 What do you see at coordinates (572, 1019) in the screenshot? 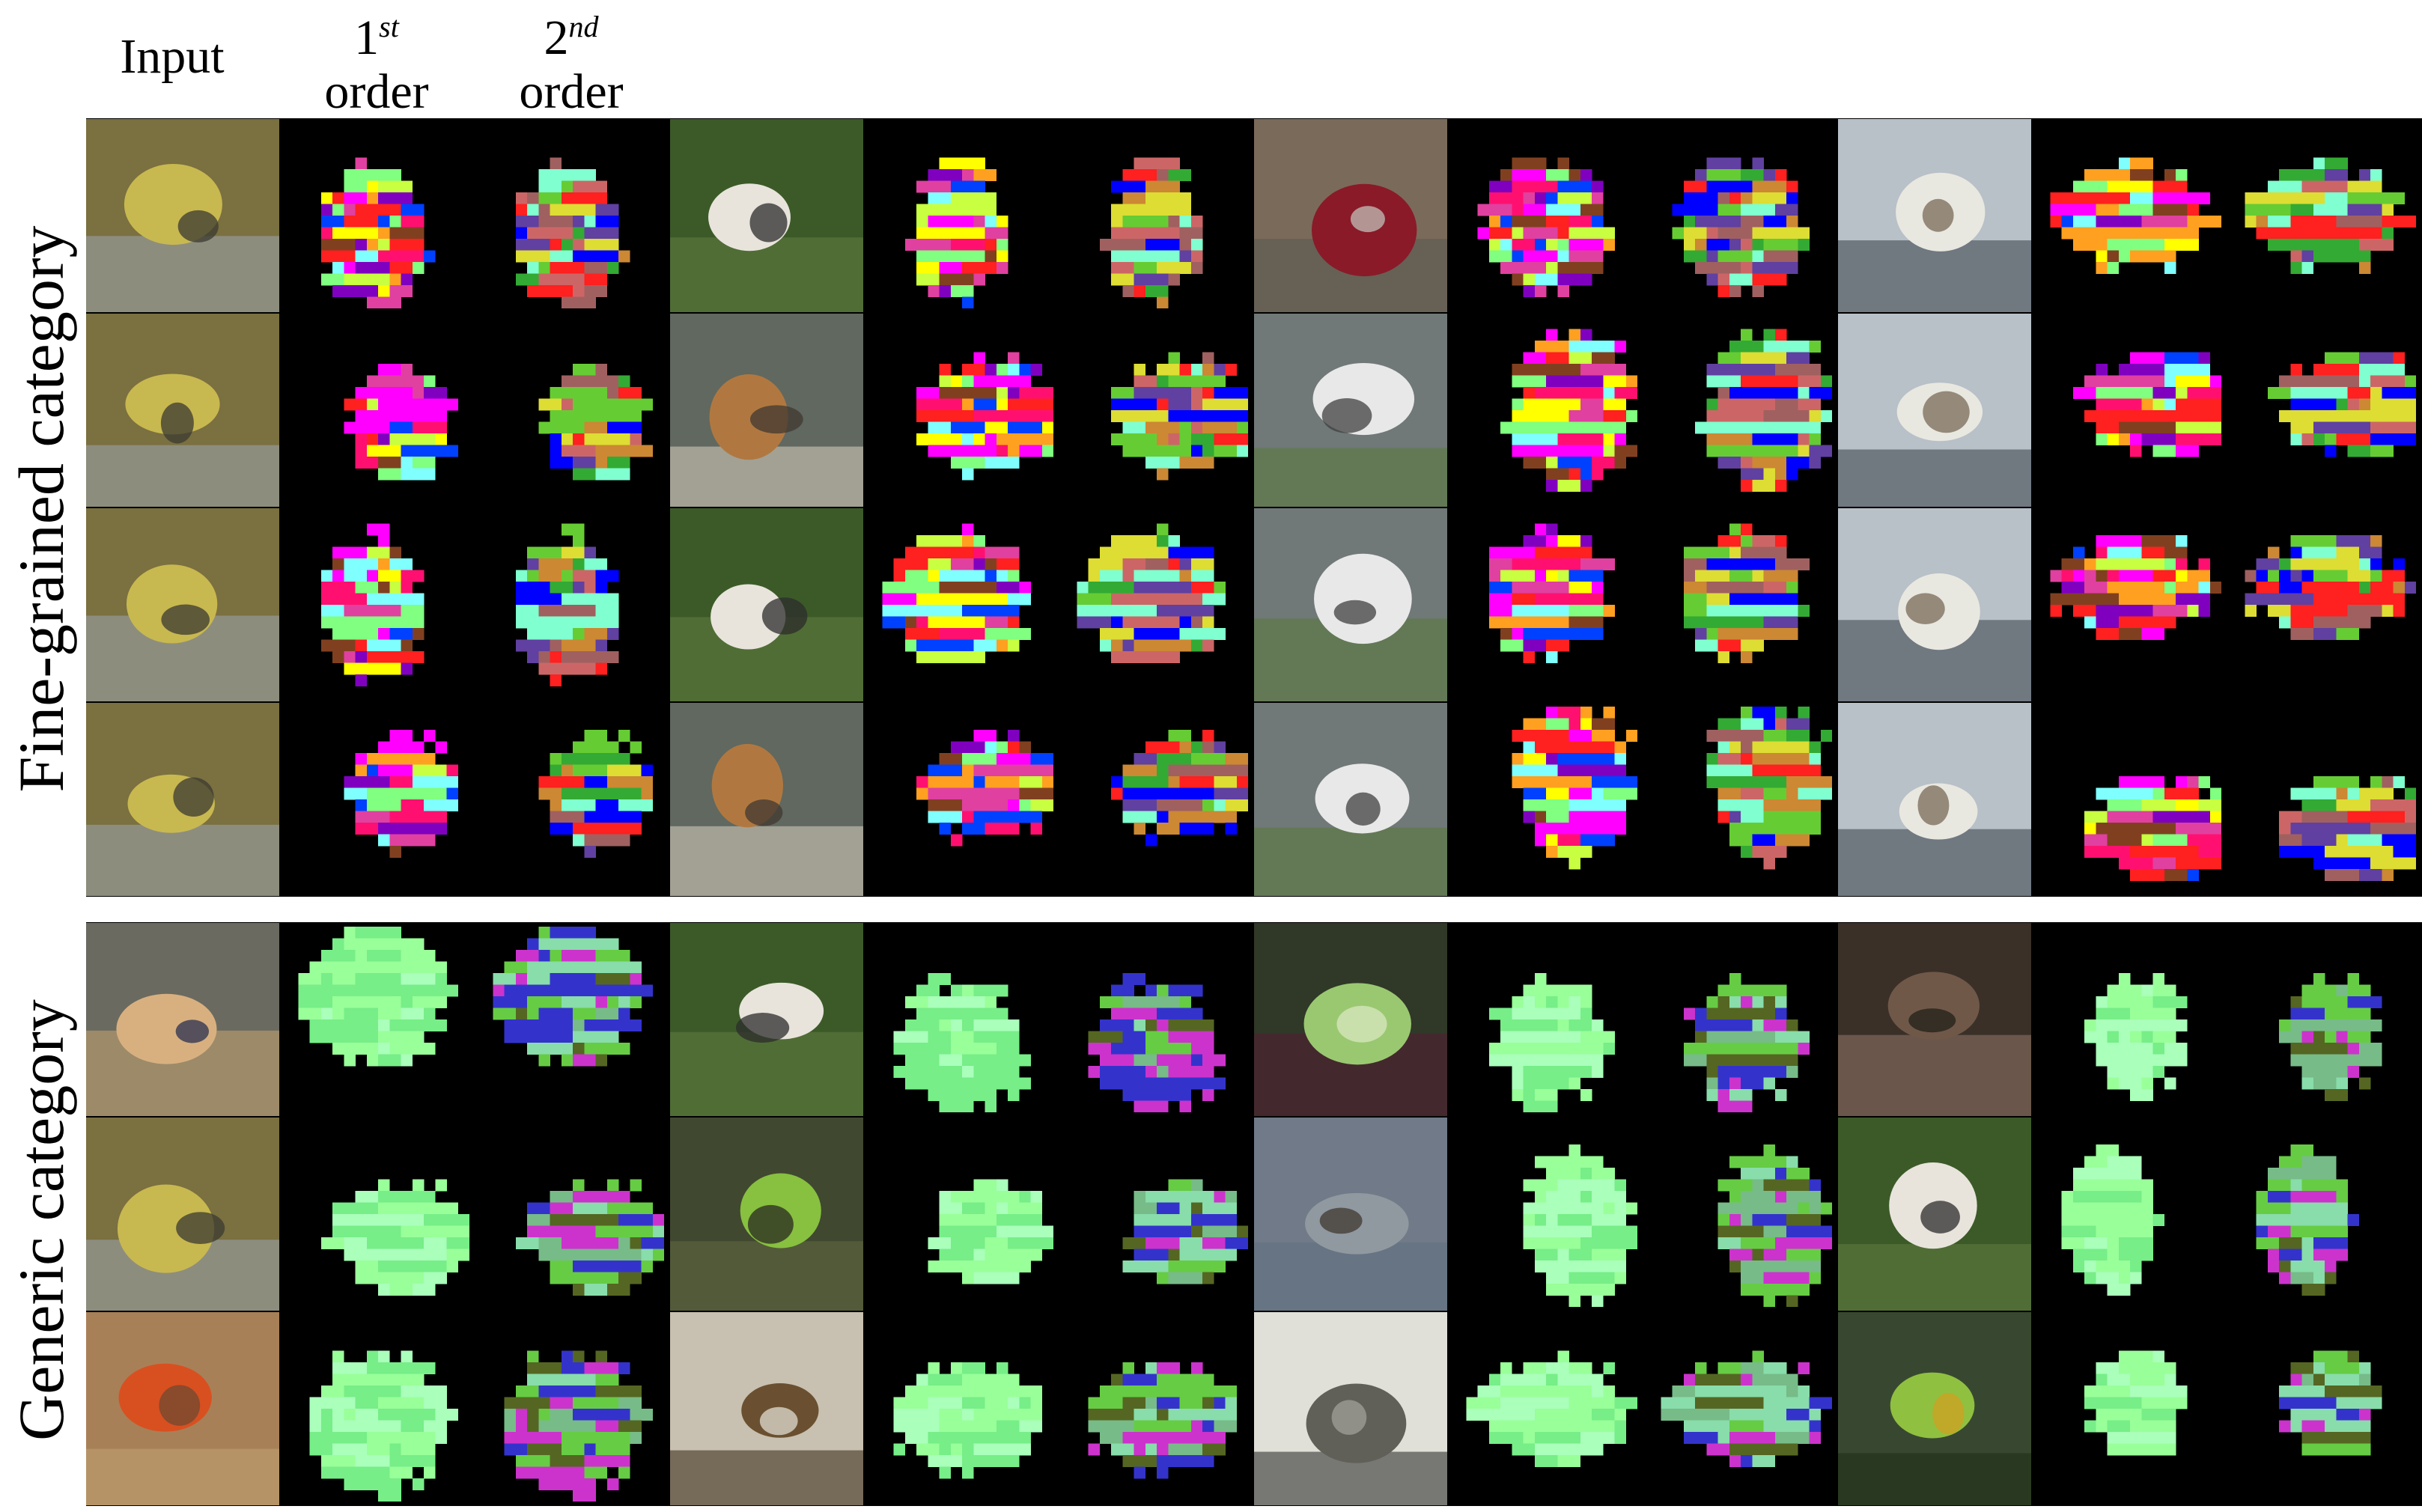
I see `second-order-map-fish` at bounding box center [572, 1019].